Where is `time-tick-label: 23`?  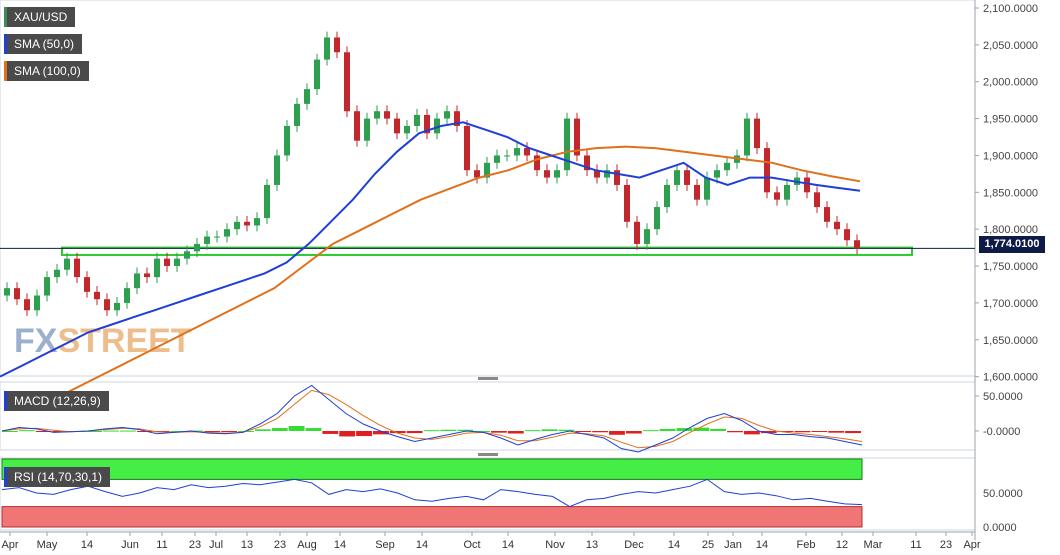 time-tick-label: 23 is located at coordinates (946, 545).